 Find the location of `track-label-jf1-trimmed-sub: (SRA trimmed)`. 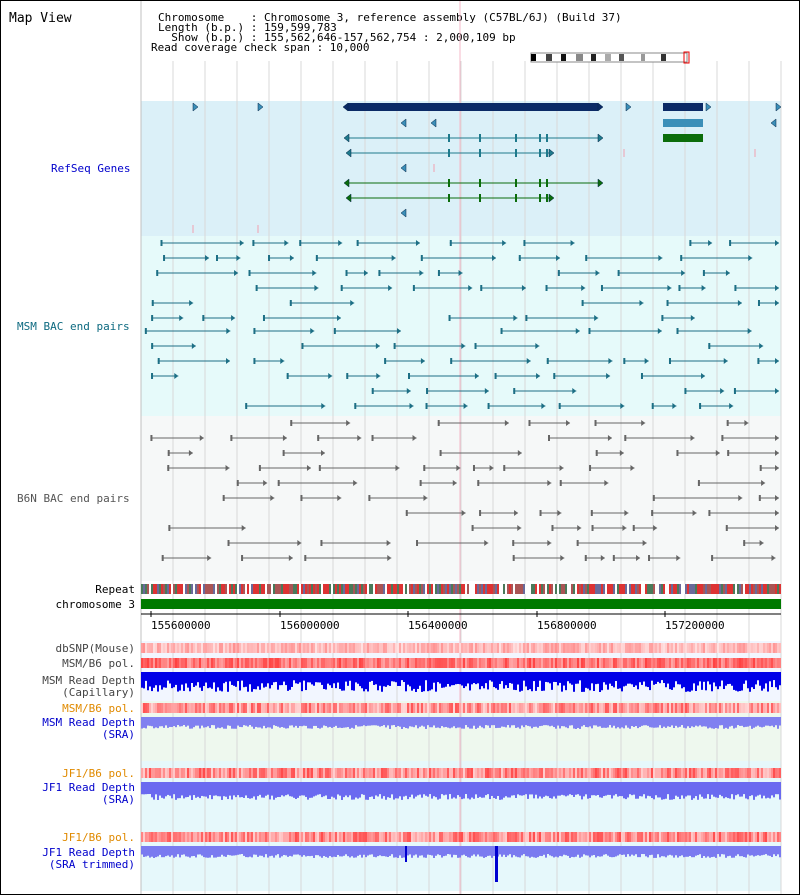

track-label-jf1-trimmed-sub: (SRA trimmed) is located at coordinates (91, 864).